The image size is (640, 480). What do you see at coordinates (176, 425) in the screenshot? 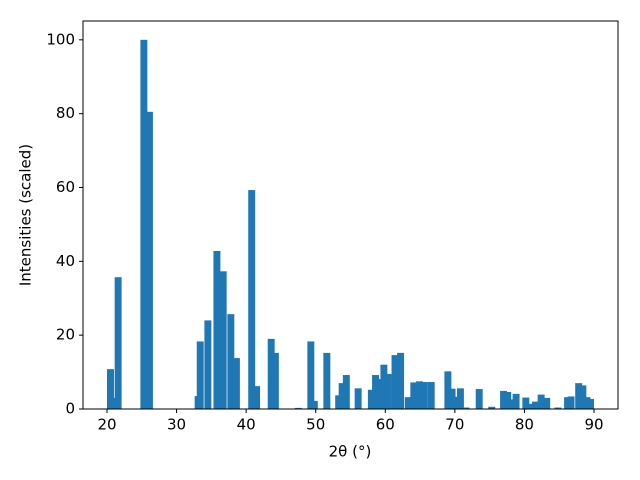
I see `x-tick-label: 30` at bounding box center [176, 425].